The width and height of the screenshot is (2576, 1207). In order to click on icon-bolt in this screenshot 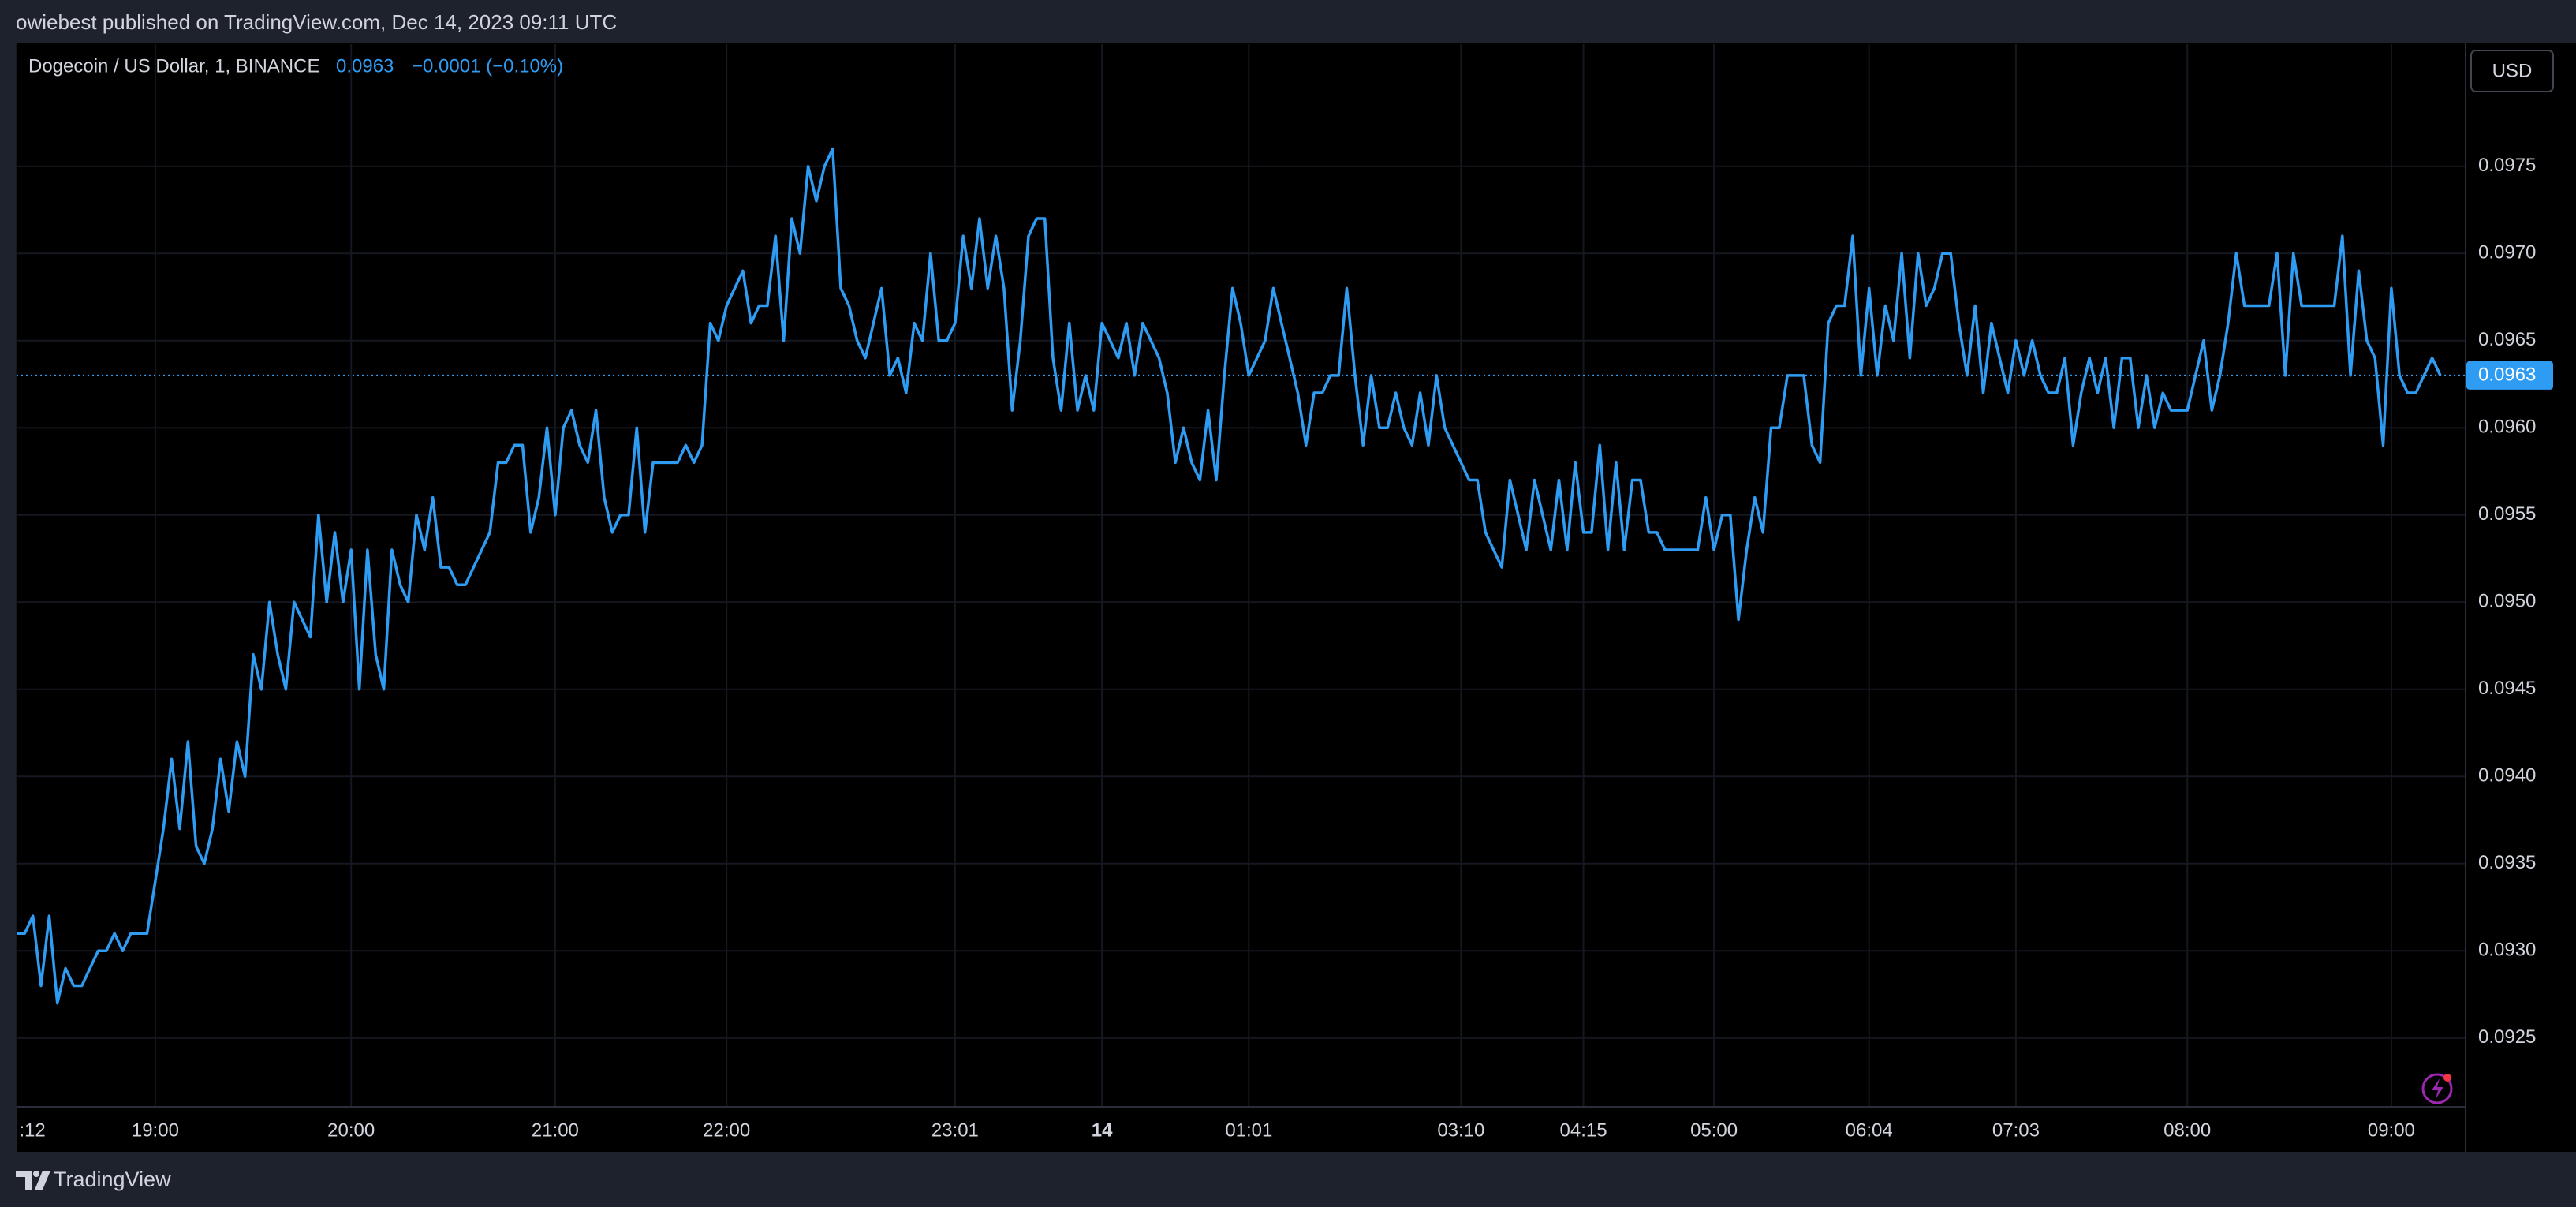, I will do `click(2437, 1088)`.